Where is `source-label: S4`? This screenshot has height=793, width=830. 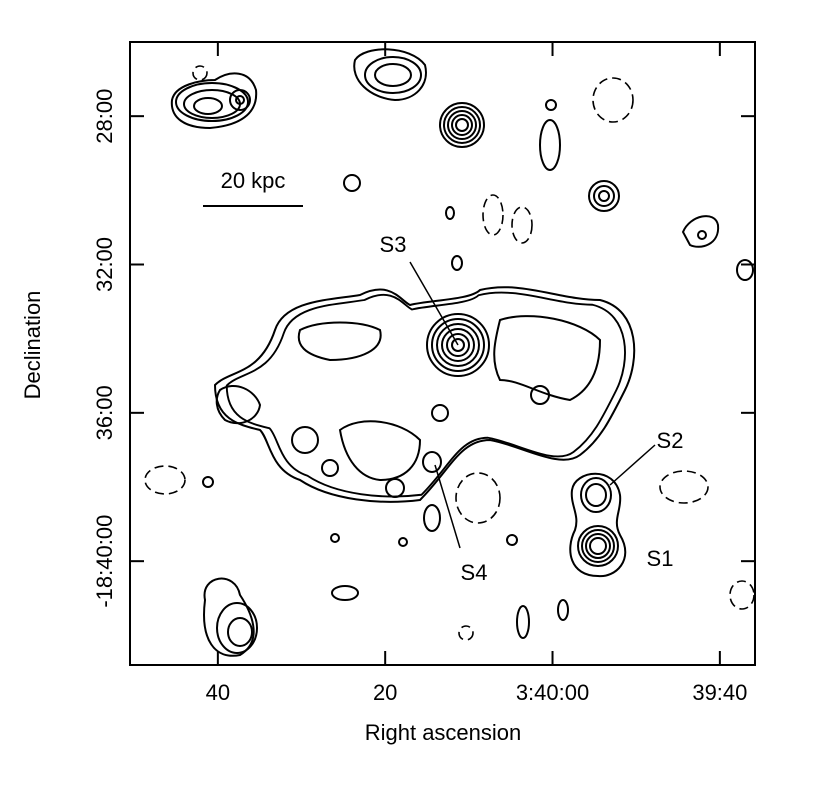
source-label: S4 is located at coordinates (474, 572).